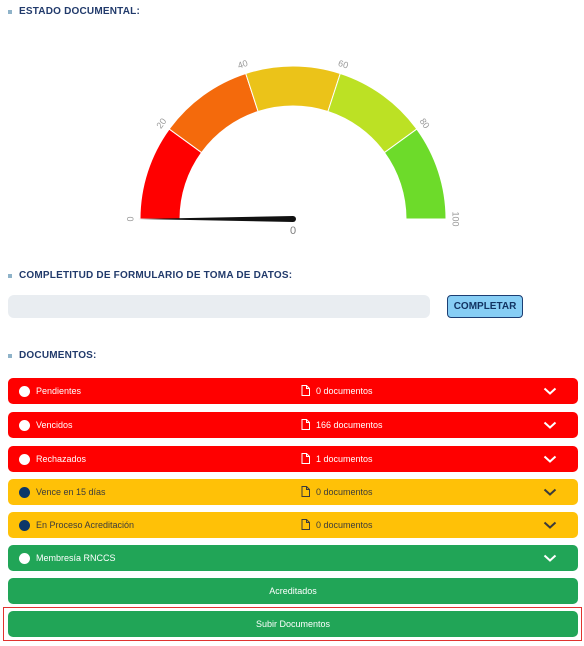 The image size is (584, 646). What do you see at coordinates (349, 425) in the screenshot?
I see `row-count: 166 documentos` at bounding box center [349, 425].